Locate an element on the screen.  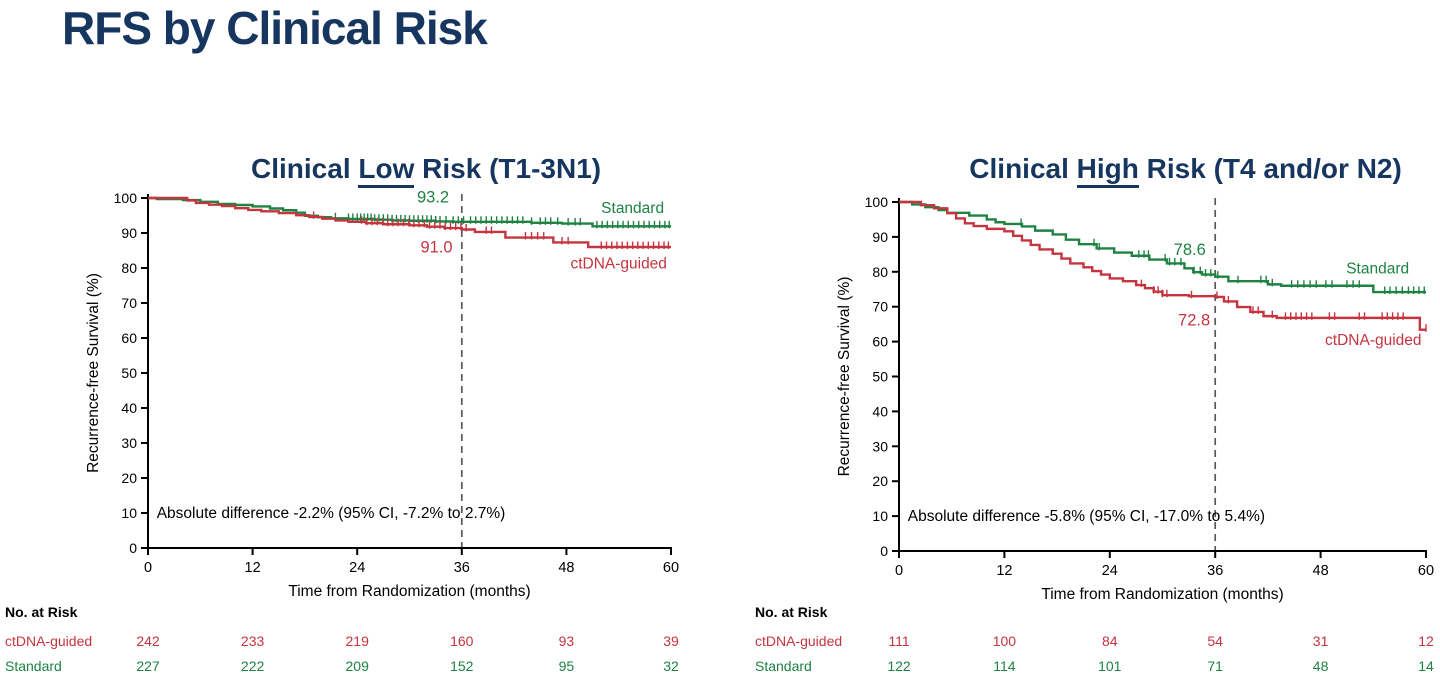
risk-count-standard: 101 is located at coordinates (1110, 666).